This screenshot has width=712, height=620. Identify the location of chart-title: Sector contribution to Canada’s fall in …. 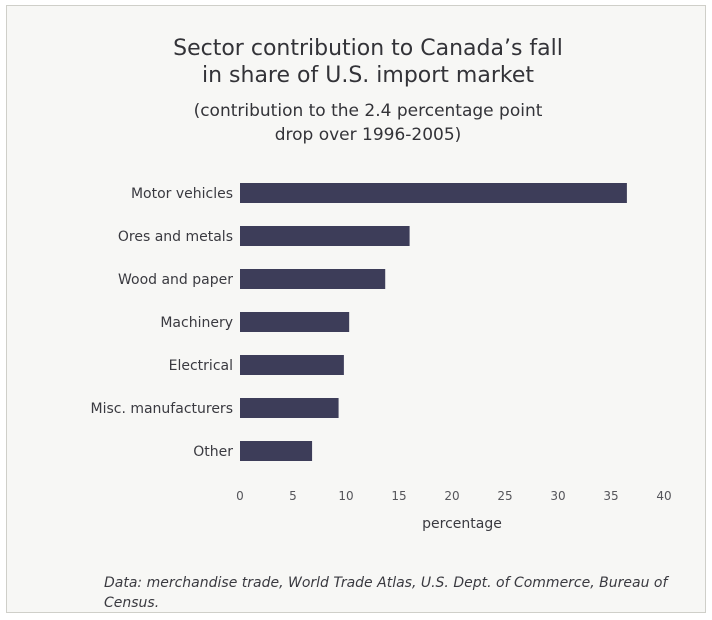
(368, 62).